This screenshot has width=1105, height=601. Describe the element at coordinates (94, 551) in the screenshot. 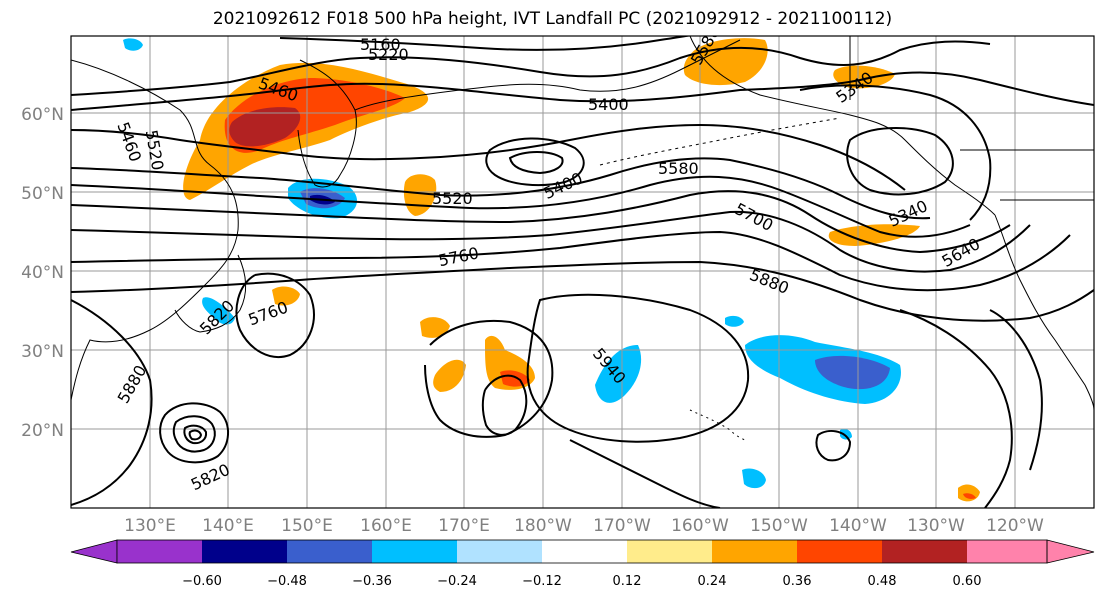

I see `colorbar-extend-low` at that location.